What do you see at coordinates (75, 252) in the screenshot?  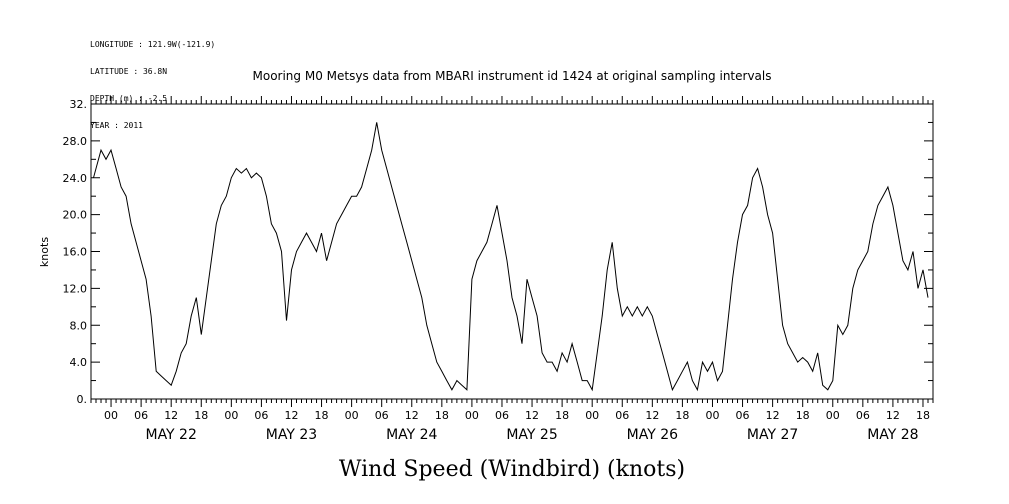 I see `y-tick-label: 16.0` at bounding box center [75, 252].